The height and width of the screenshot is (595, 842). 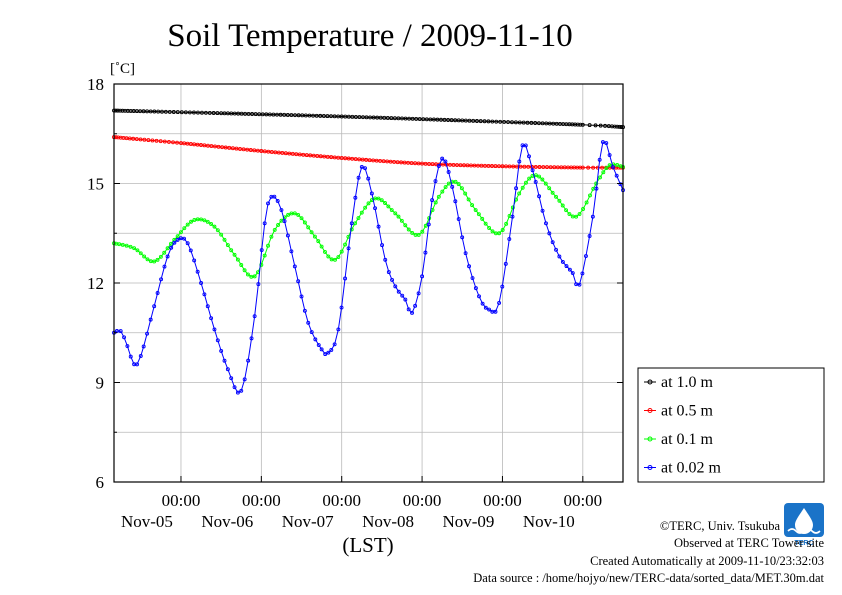 What do you see at coordinates (650, 382) in the screenshot?
I see `legend-marker` at bounding box center [650, 382].